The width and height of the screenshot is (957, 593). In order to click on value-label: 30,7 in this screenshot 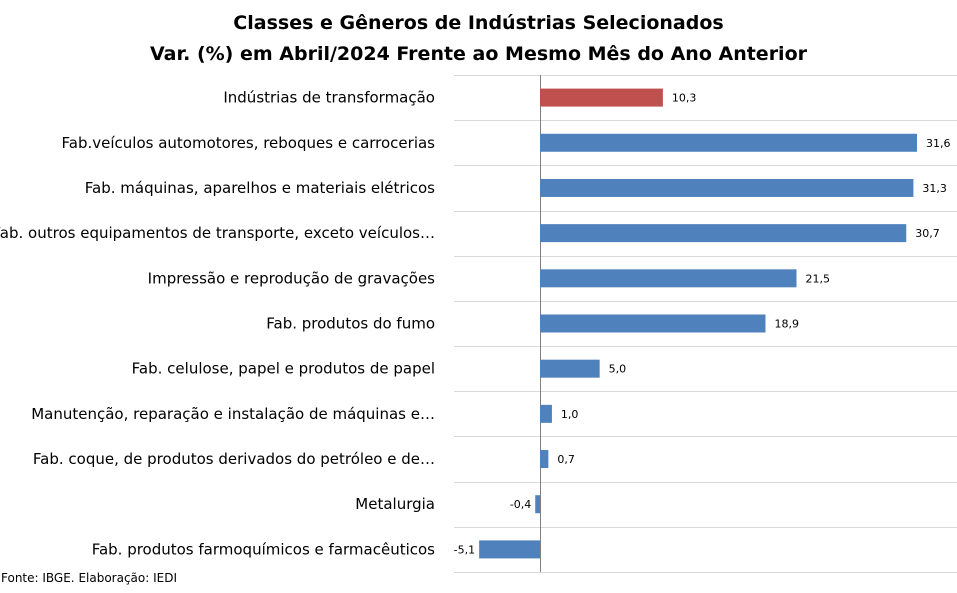, I will do `click(927, 233)`.